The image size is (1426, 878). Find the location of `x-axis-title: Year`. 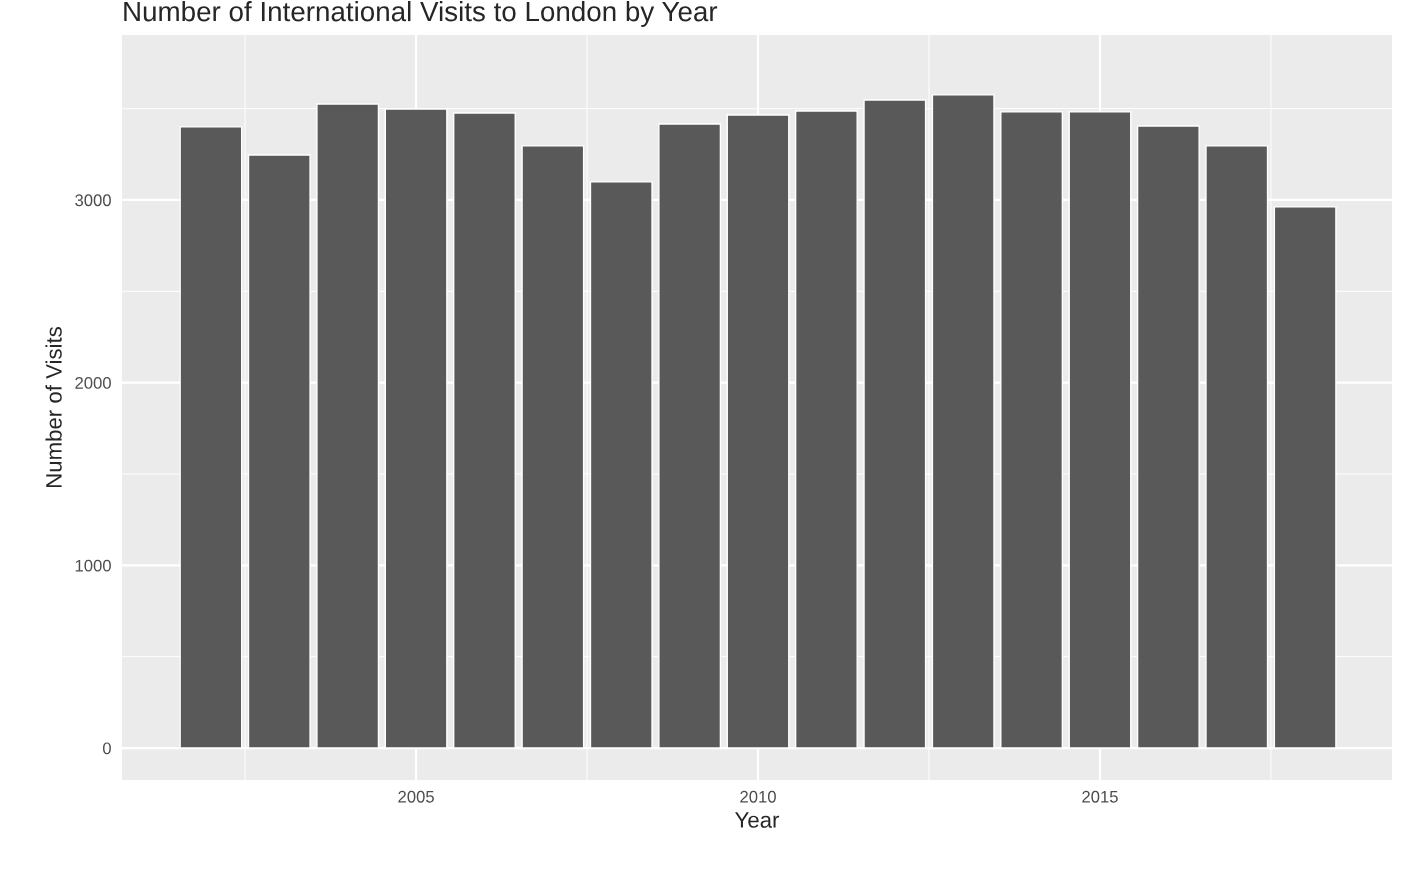

x-axis-title: Year is located at coordinates (757, 820).